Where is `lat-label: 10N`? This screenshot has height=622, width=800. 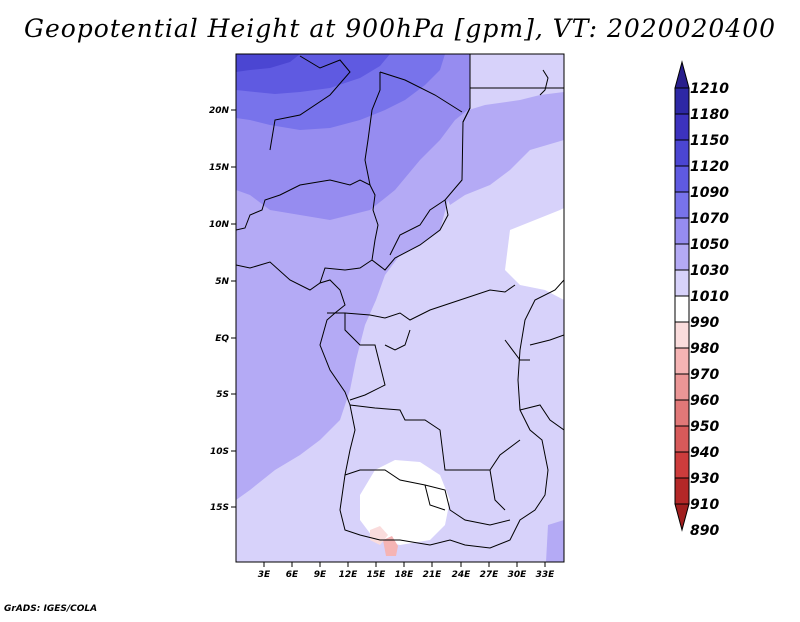
lat-label: 10N is located at coordinates (219, 225).